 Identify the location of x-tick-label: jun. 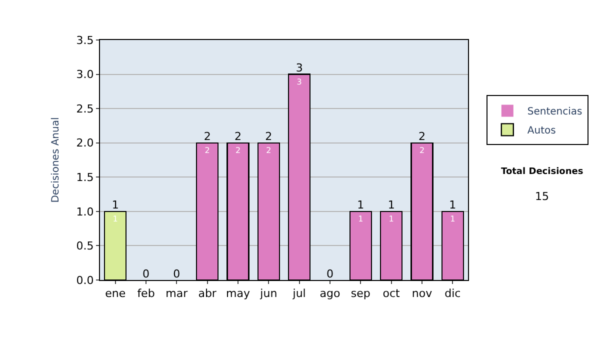
(268, 293).